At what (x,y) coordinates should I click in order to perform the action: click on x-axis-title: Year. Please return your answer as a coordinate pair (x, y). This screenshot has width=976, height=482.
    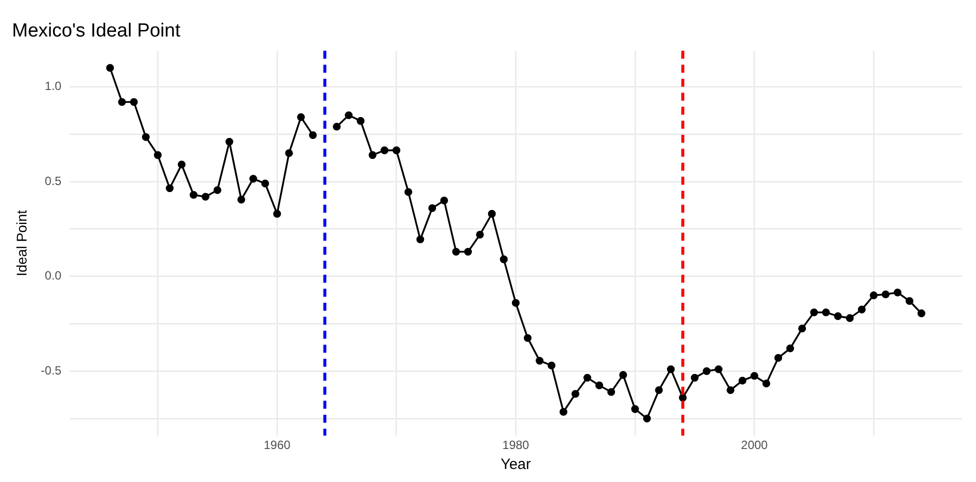
    Looking at the image, I should click on (515, 465).